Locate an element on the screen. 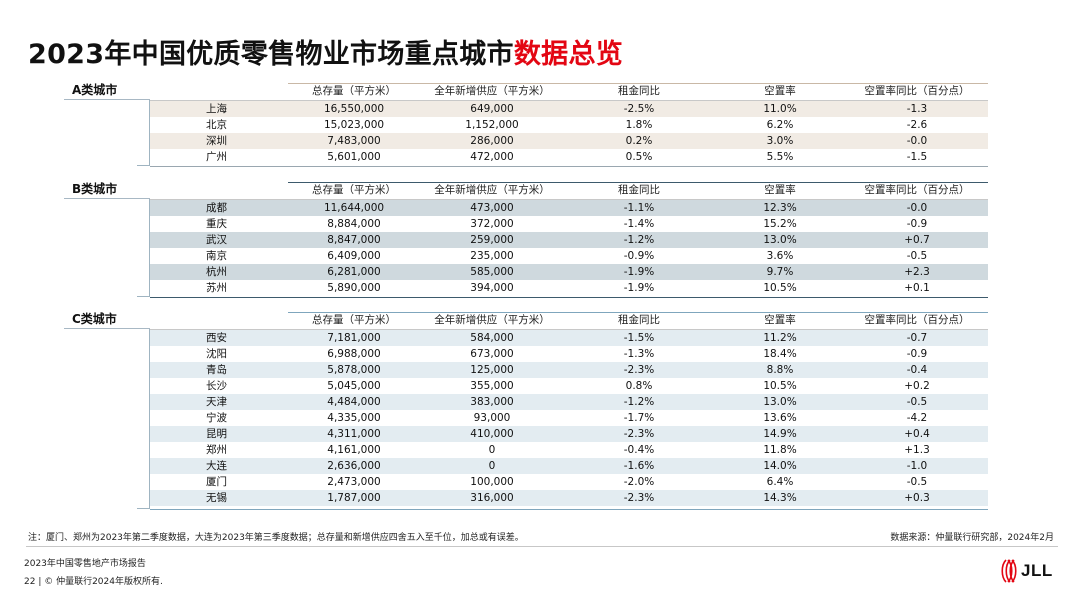  stock-cell: 6,281,000 is located at coordinates (354, 271).